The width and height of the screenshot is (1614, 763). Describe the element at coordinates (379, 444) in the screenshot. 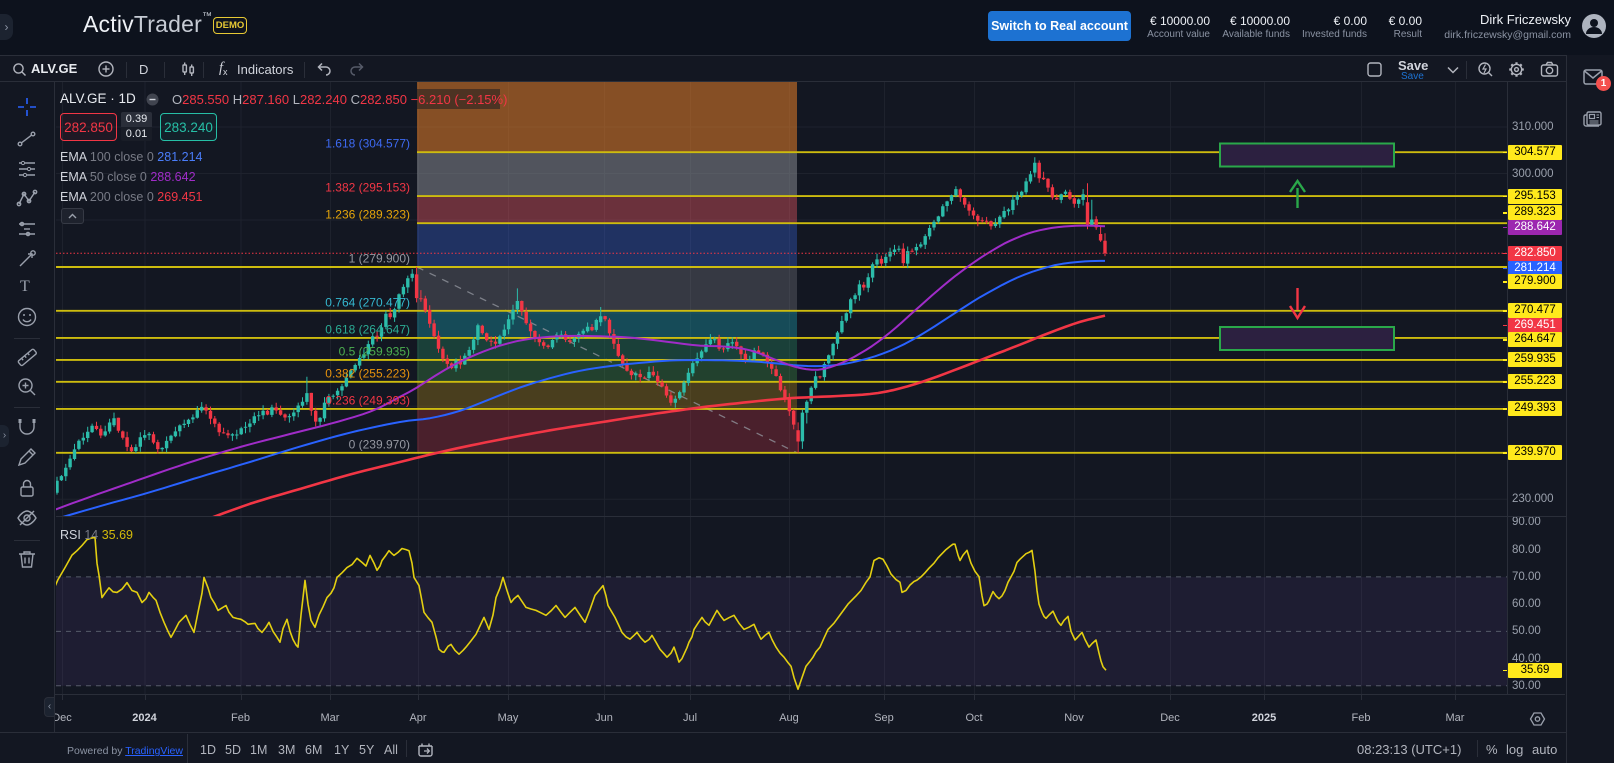

I see `svg-text: 0 (239.970)` at that location.